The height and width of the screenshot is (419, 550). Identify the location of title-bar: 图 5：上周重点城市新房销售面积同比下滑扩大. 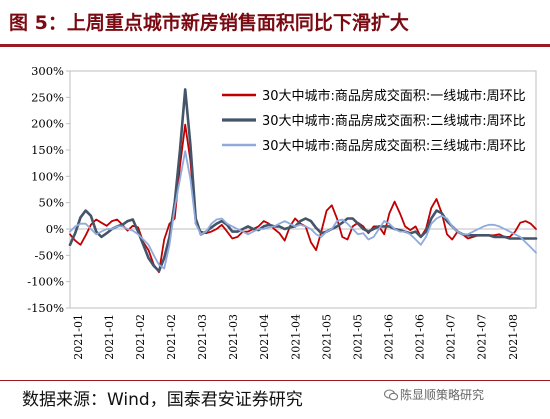
(275, 23).